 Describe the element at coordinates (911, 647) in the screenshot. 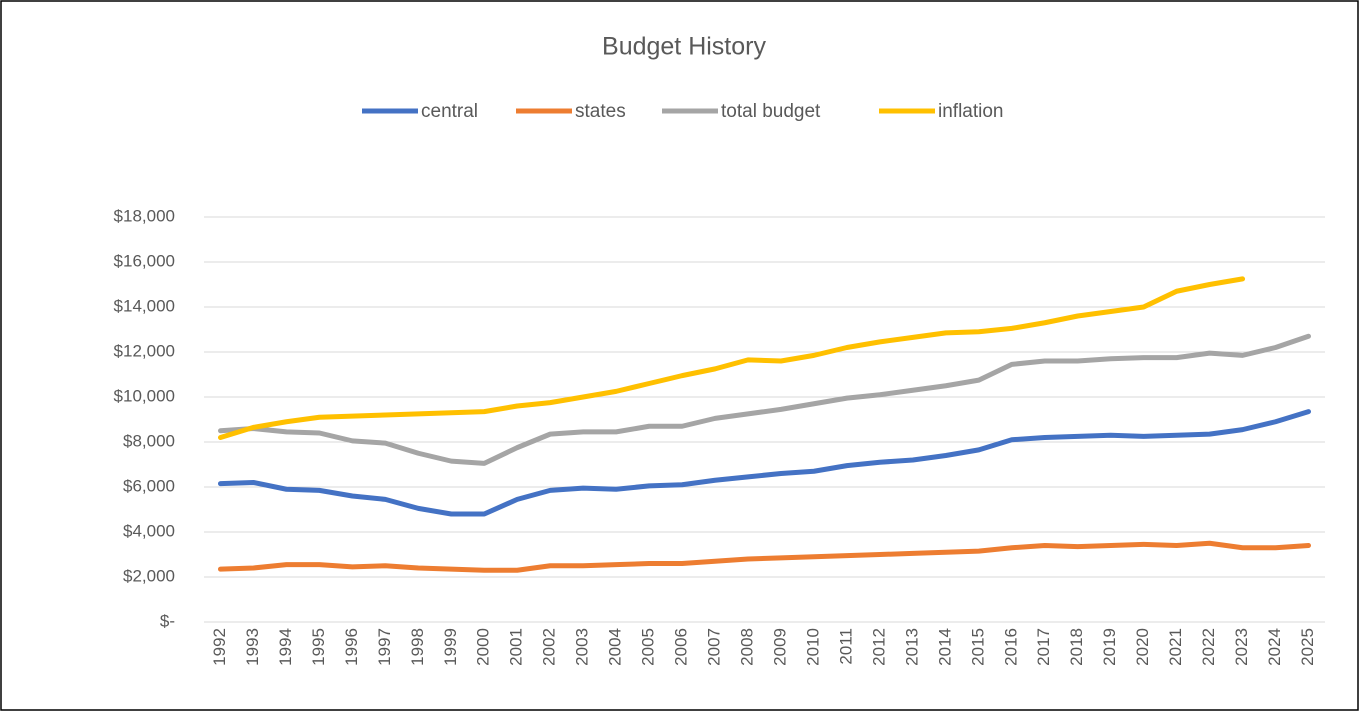

I see `x-tick-label: 2013` at that location.